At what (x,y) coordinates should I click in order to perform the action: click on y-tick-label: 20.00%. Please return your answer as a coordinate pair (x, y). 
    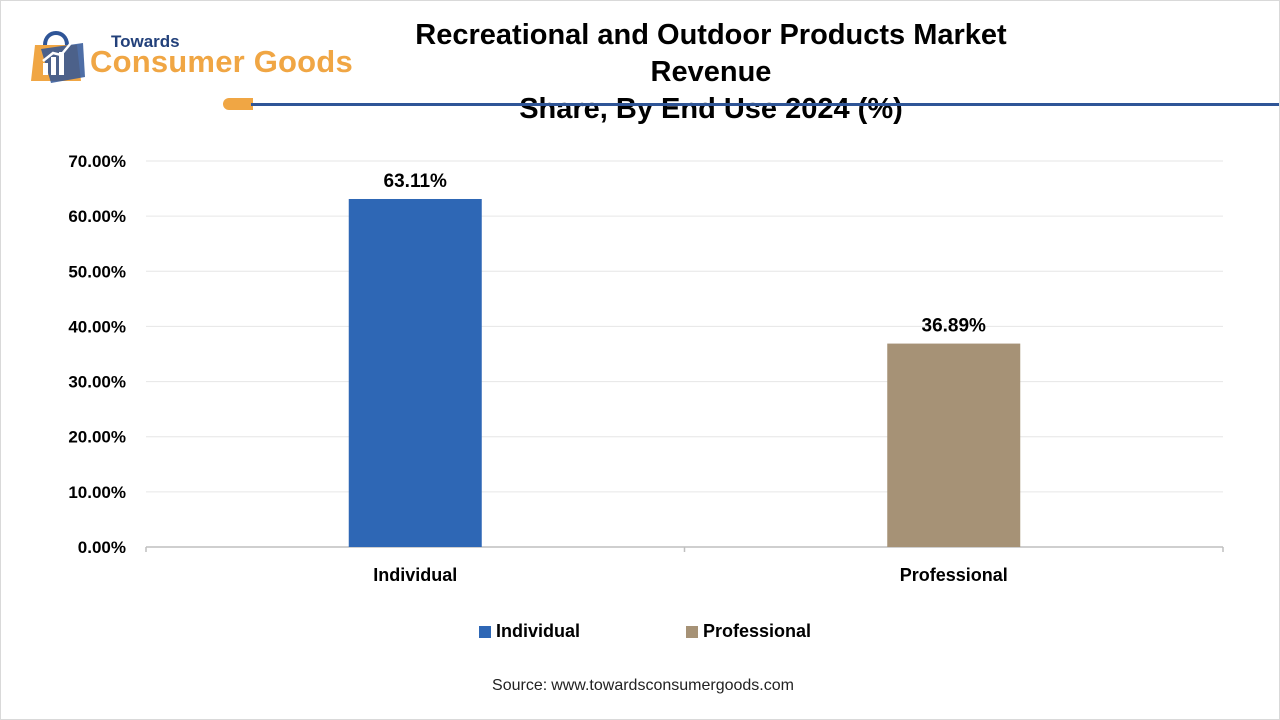
    Looking at the image, I should click on (97, 437).